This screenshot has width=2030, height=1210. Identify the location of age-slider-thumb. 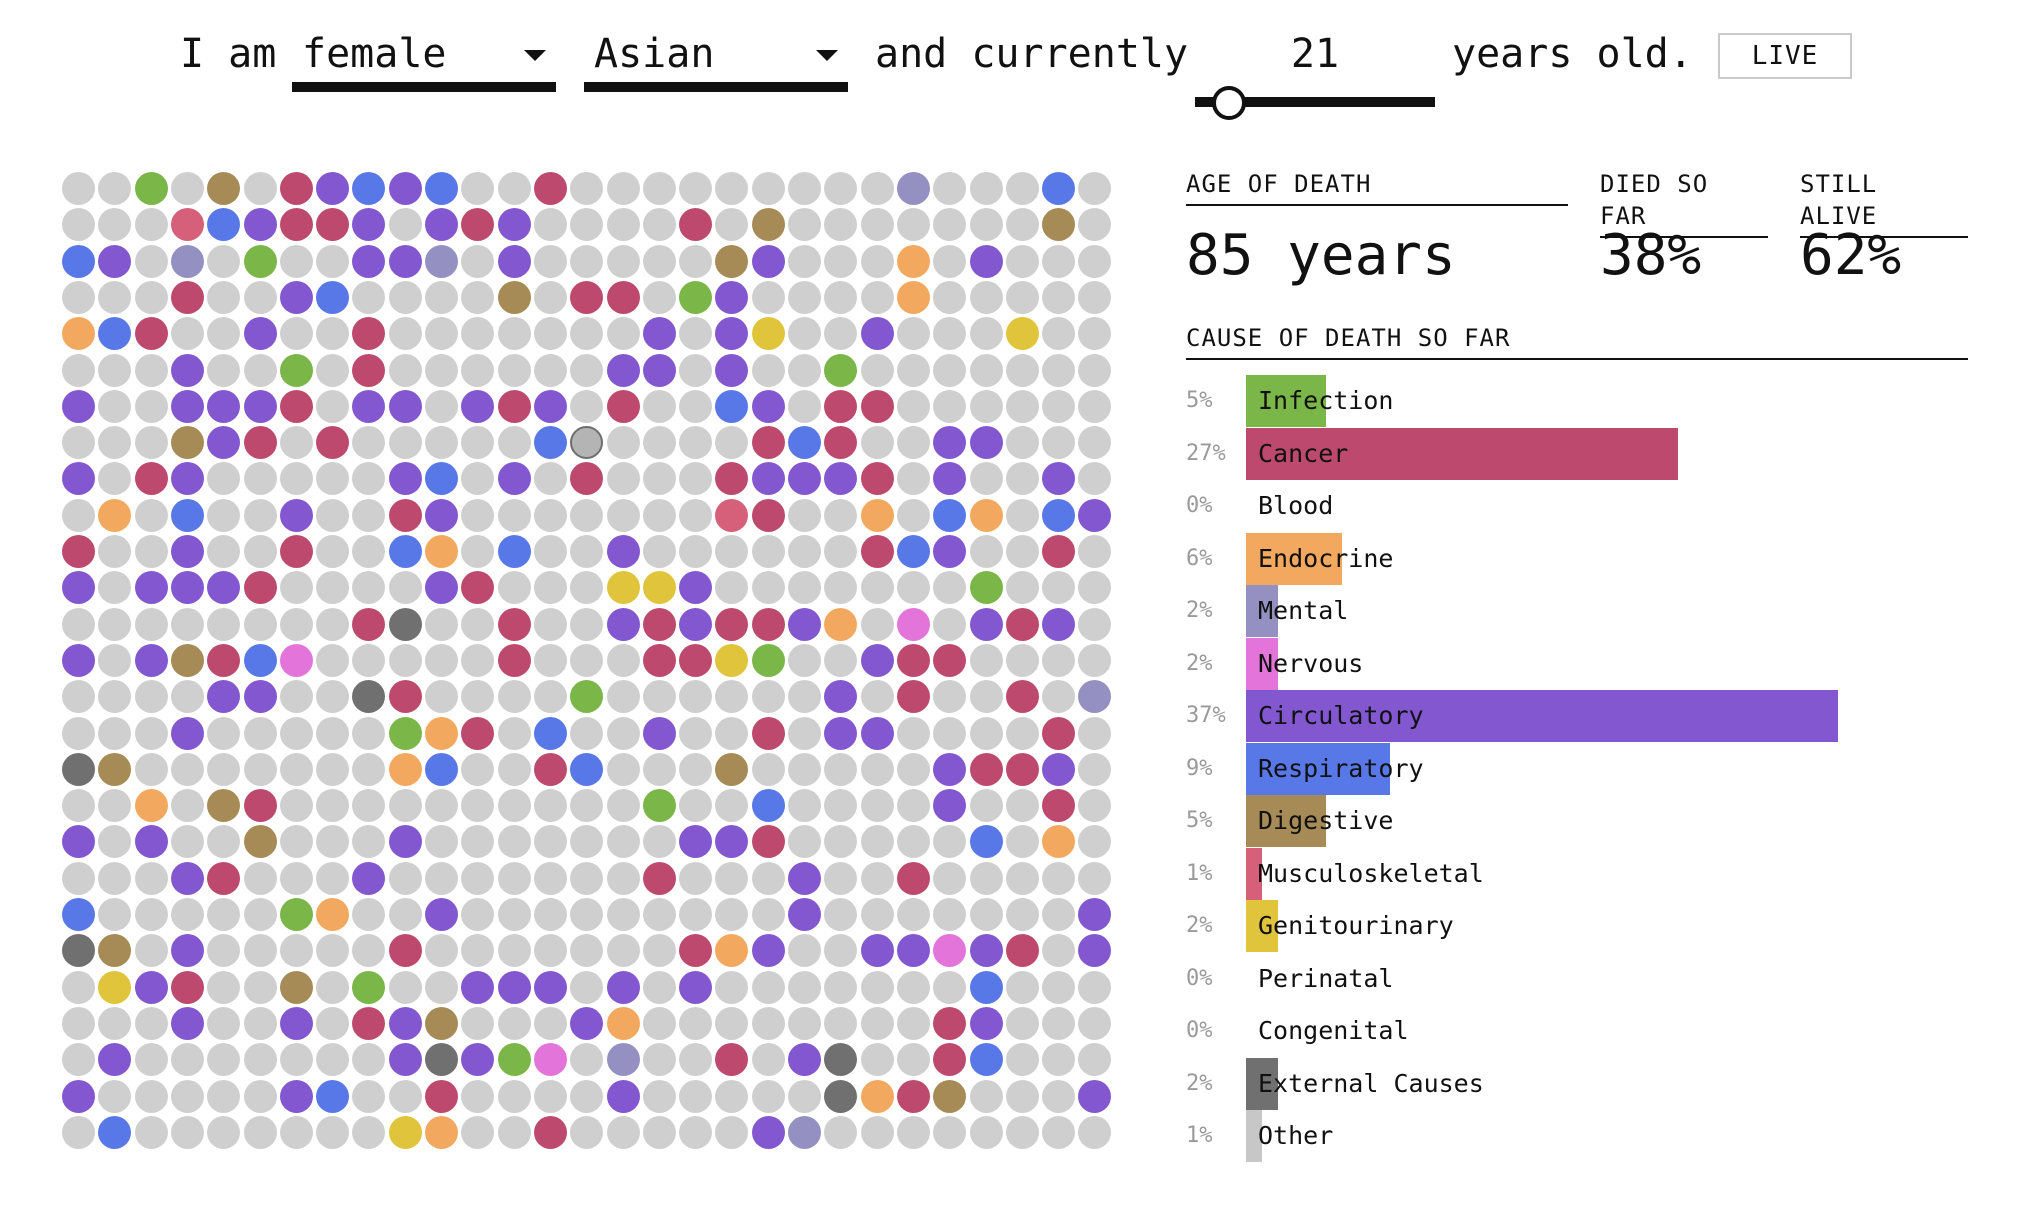
(1229, 103).